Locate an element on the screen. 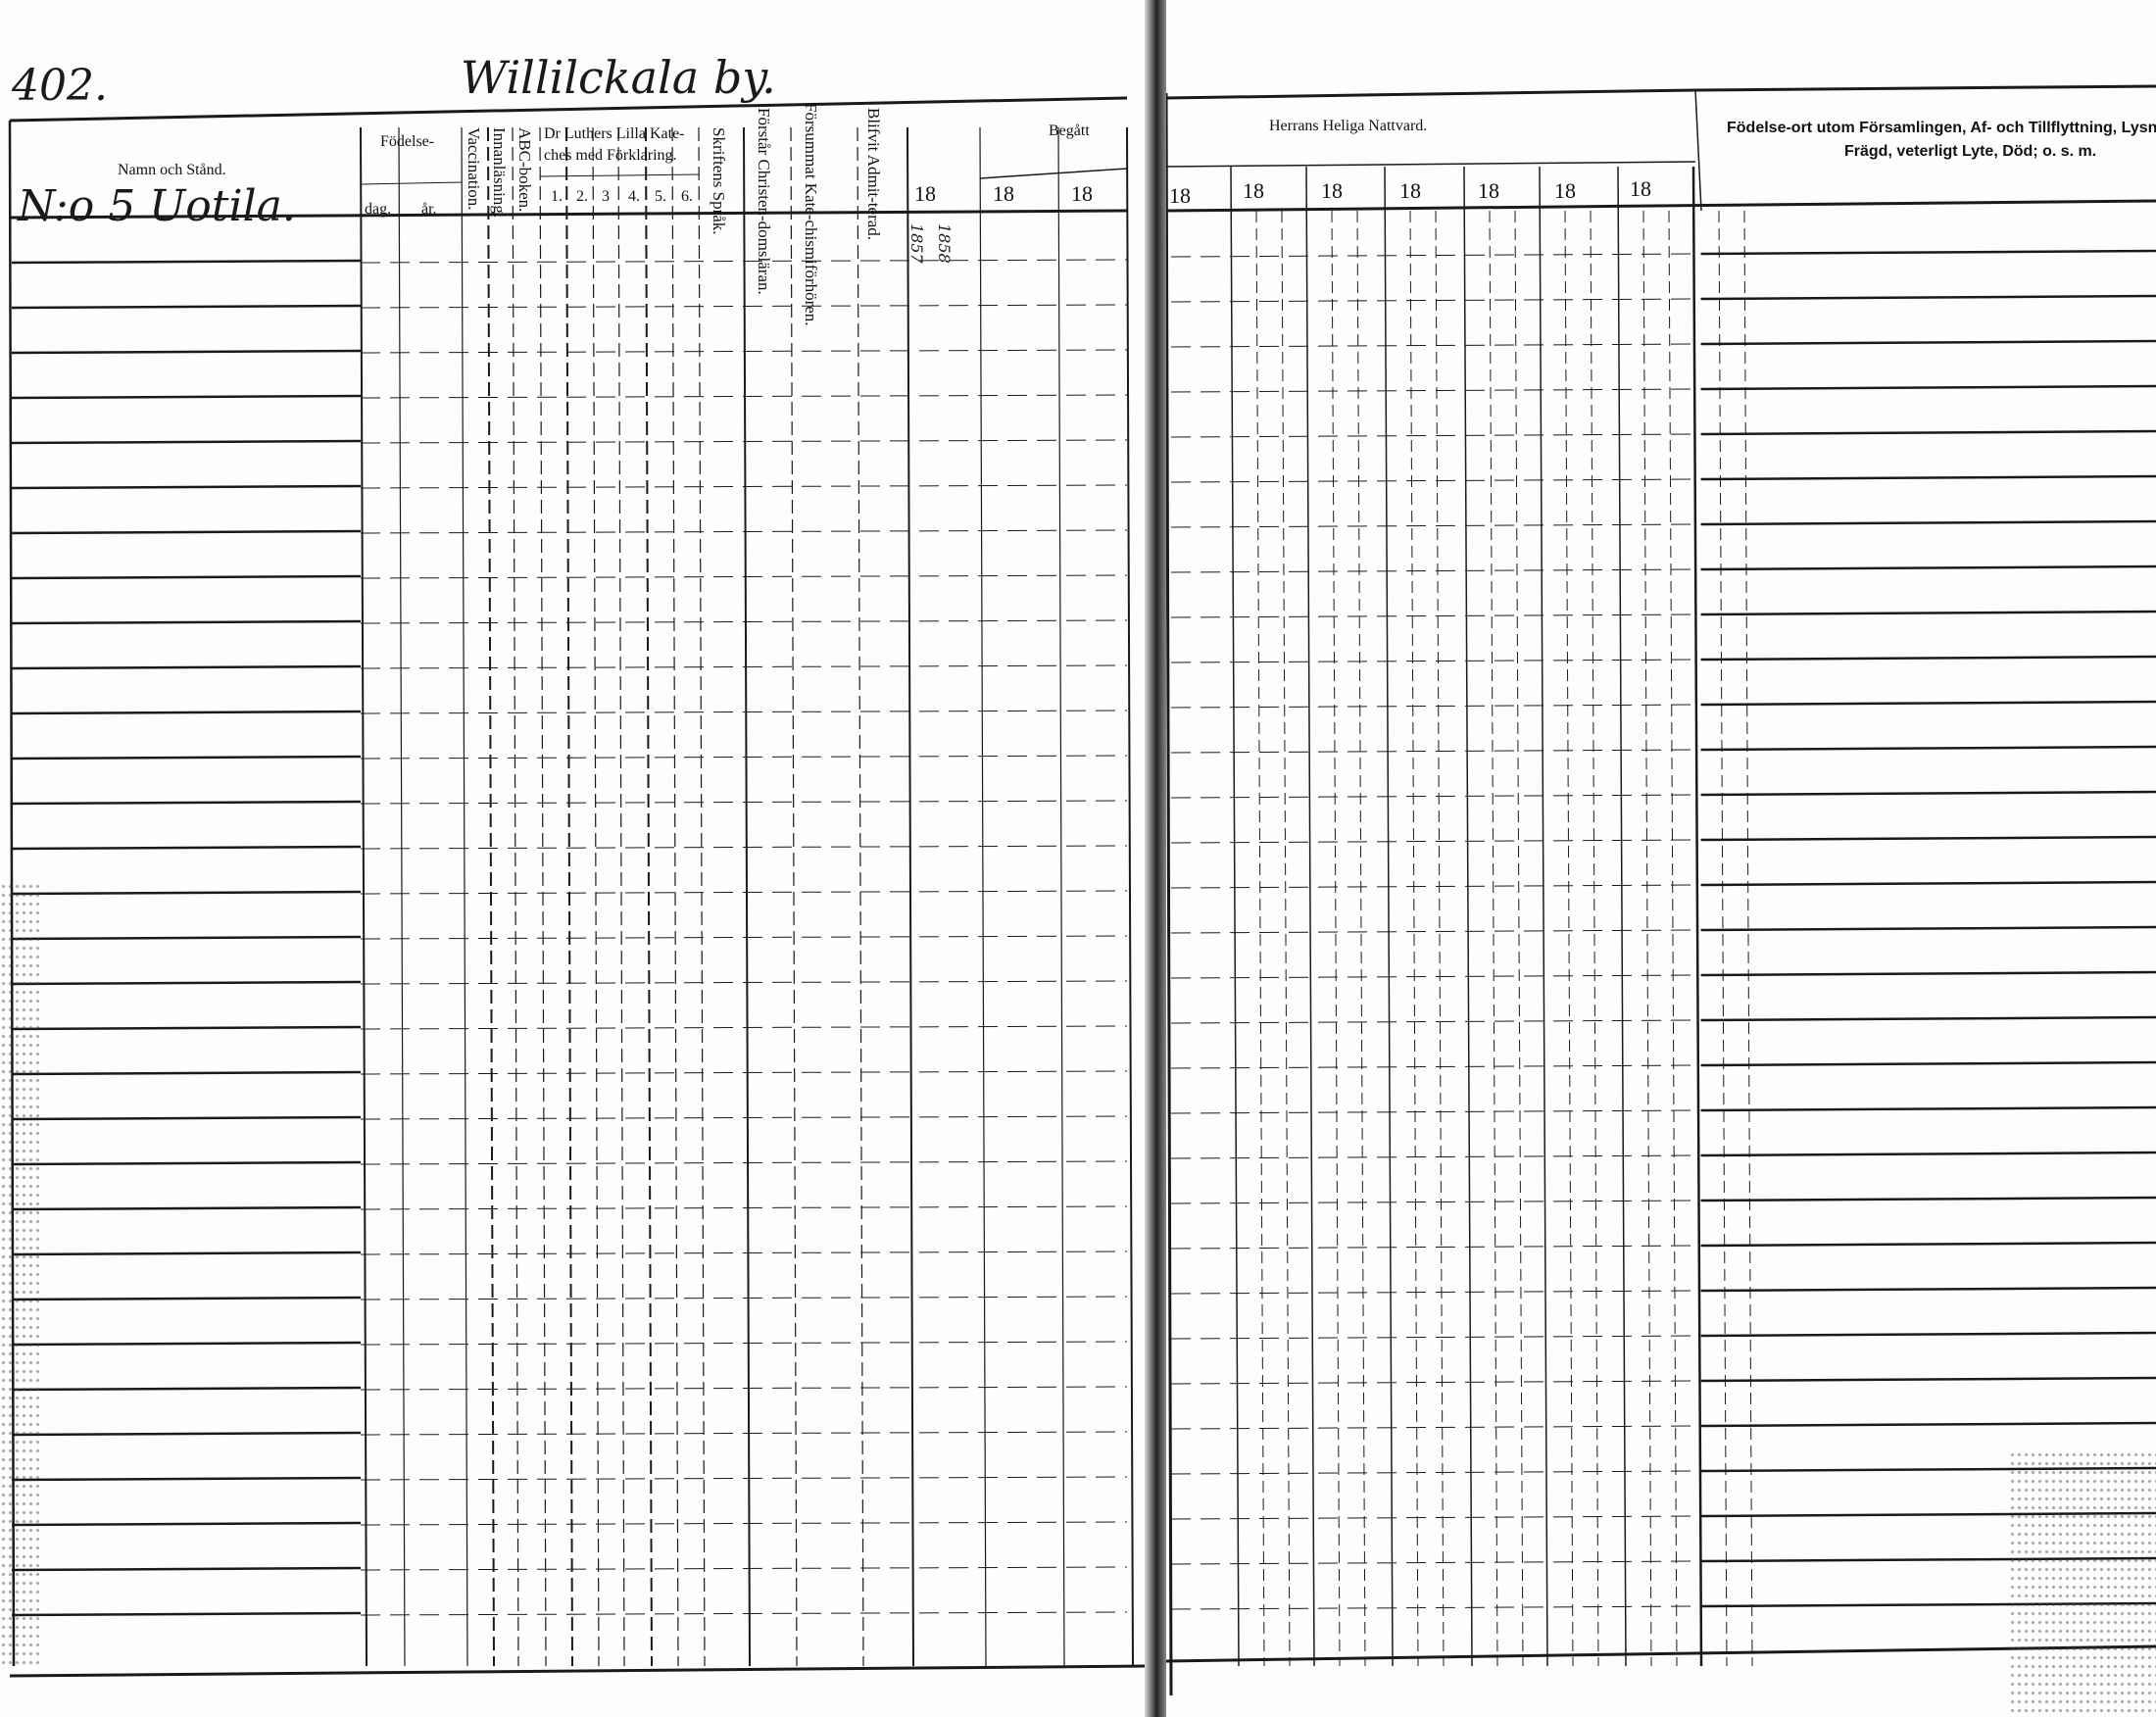  header-birth: Födelse- is located at coordinates (407, 141).